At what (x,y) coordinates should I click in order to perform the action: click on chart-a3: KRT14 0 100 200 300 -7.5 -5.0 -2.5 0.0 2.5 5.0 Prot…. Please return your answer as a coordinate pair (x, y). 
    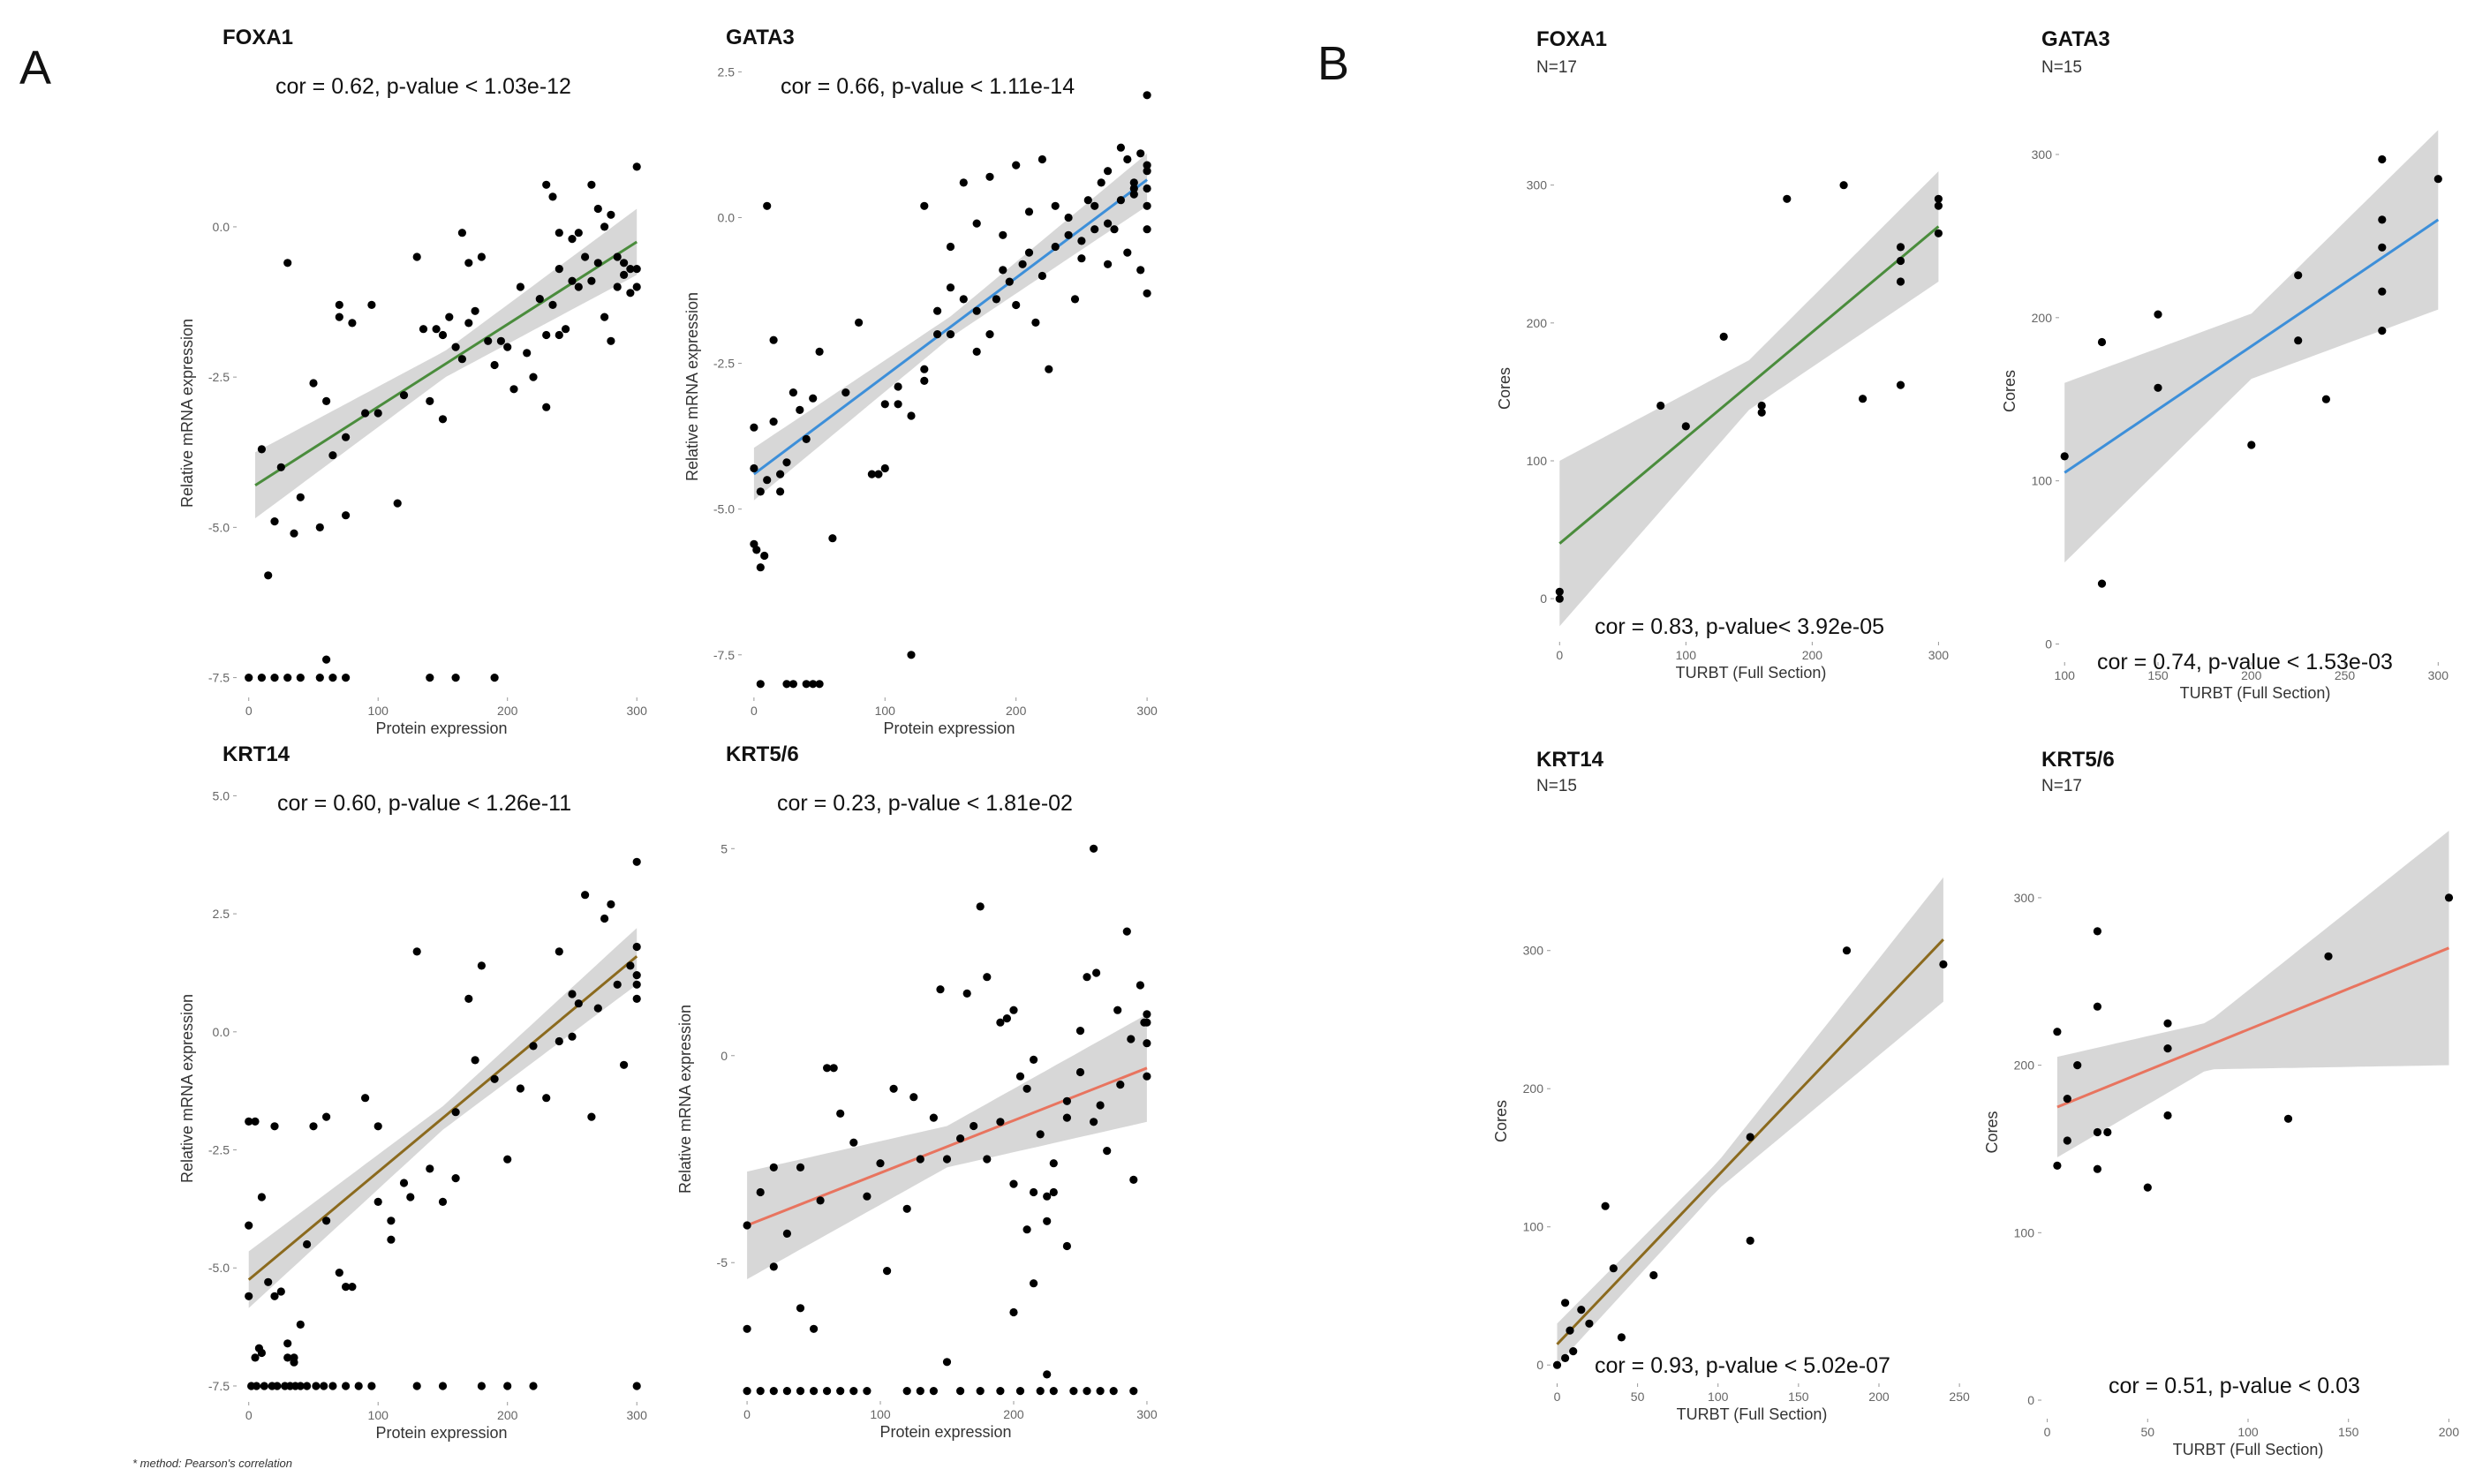
    Looking at the image, I should click on (412, 1092).